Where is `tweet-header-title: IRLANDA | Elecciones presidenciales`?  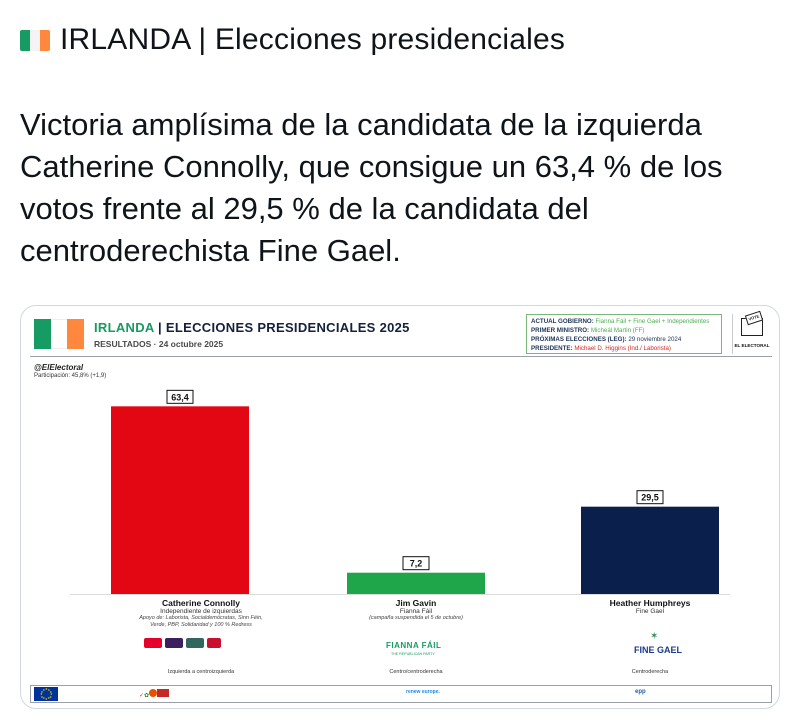 tweet-header-title: IRLANDA | Elecciones presidenciales is located at coordinates (313, 39).